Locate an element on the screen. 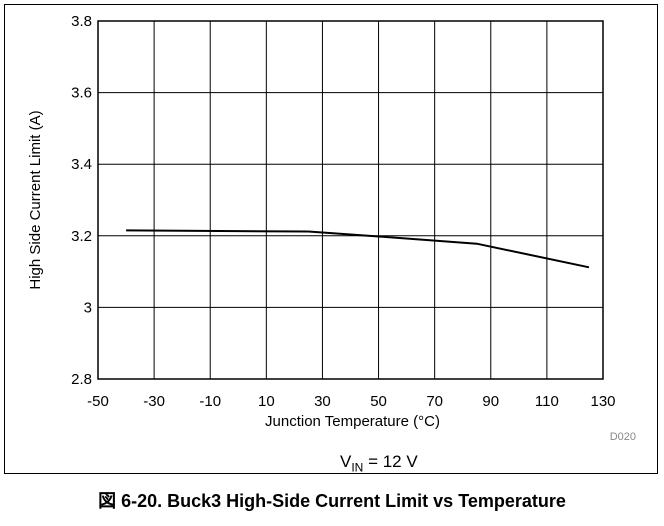 Image resolution: width=664 pixels, height=526 pixels. x-tick-label: 90 is located at coordinates (490, 401).